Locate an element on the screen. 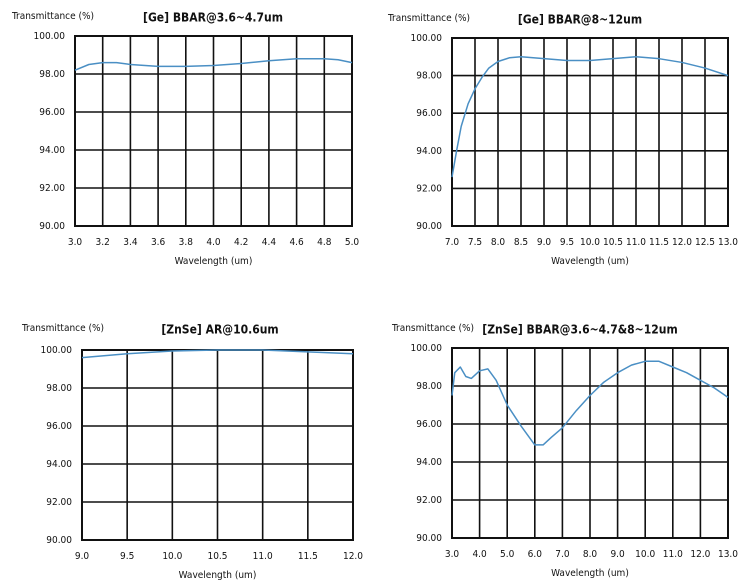  x-tick-label: 4.8 is located at coordinates (324, 242).